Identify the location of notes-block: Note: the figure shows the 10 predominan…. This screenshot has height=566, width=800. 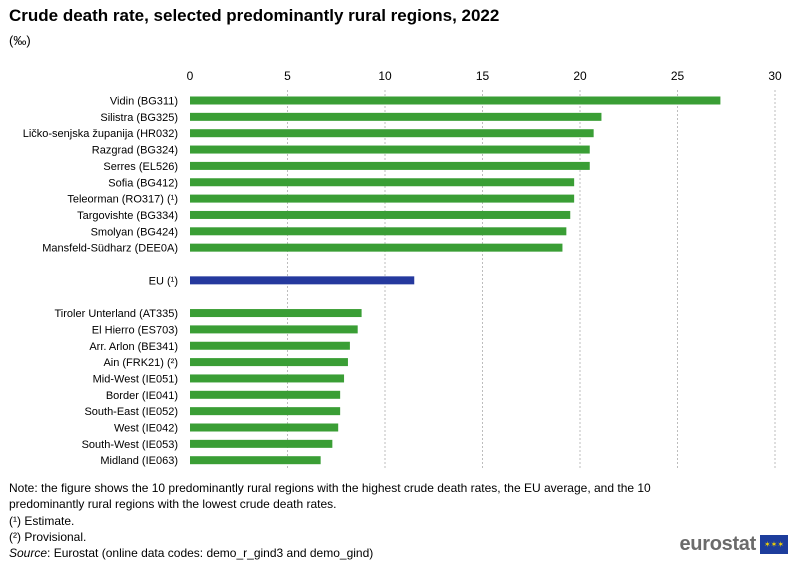
(354, 520).